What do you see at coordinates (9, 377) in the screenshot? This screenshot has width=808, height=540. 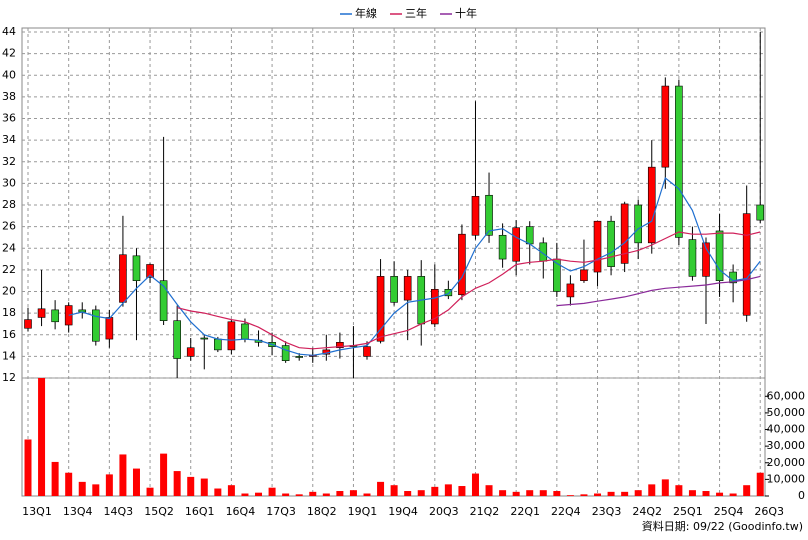 I see `y-tick-label: 12` at bounding box center [9, 377].